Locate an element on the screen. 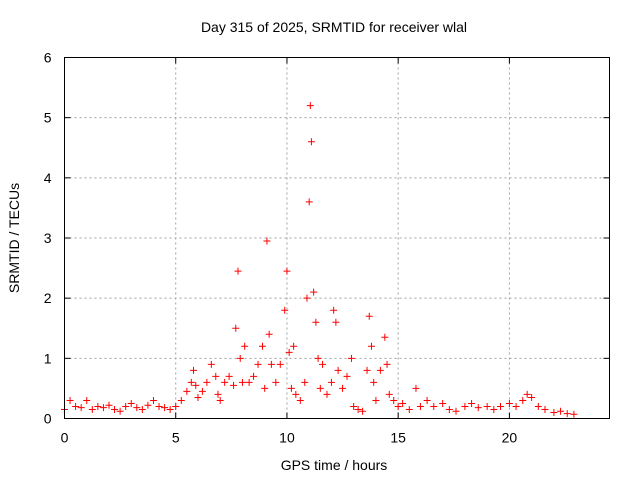  y-tick-label: 1 is located at coordinates (48, 358).